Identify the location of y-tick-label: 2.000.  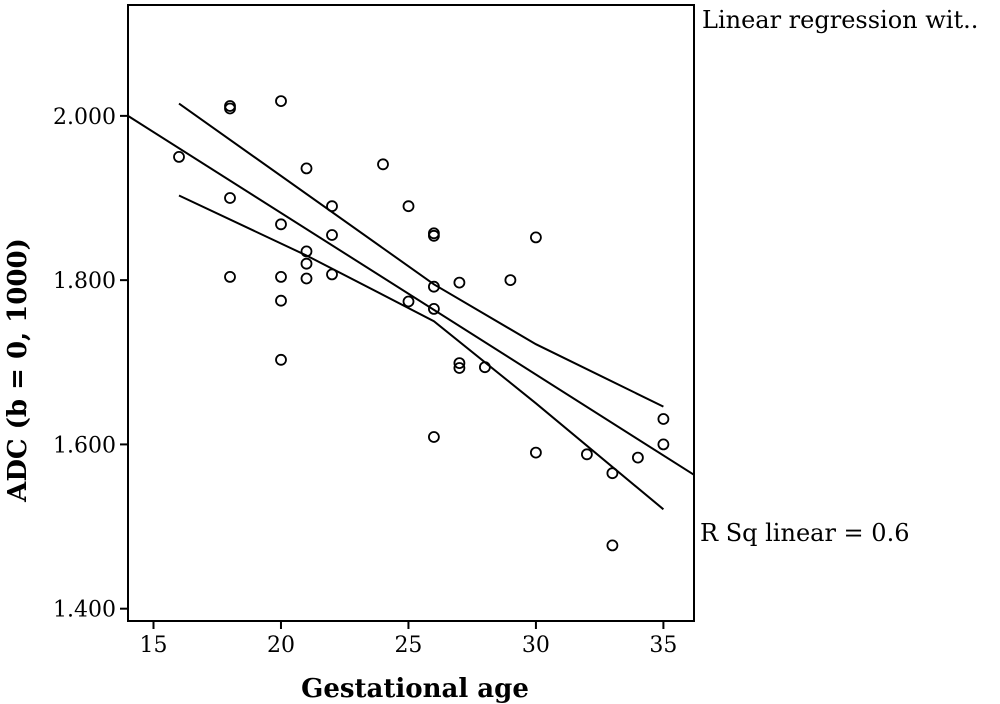
(84, 117).